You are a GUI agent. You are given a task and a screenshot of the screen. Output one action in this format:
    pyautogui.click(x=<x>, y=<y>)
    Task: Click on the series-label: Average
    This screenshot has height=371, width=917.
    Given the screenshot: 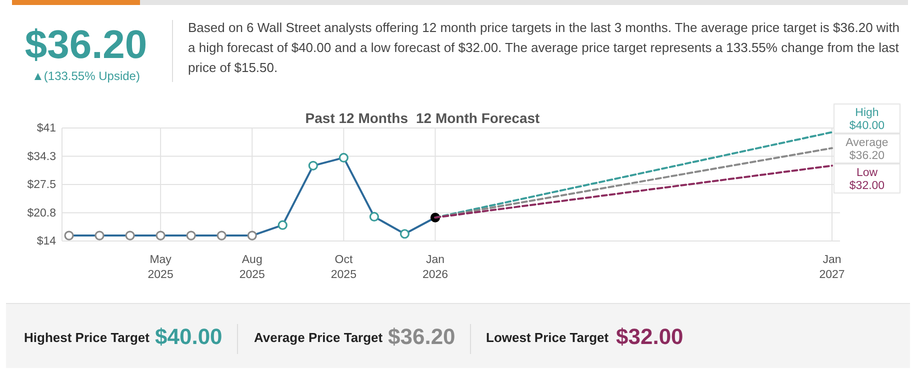 What is the action you would take?
    pyautogui.click(x=867, y=143)
    